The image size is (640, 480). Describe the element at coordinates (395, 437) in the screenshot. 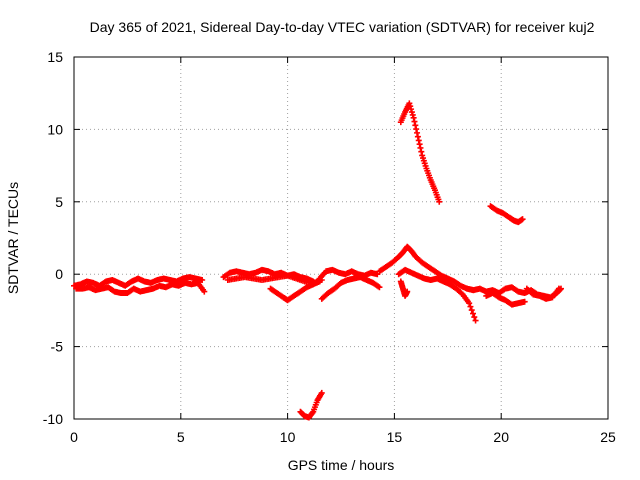

I see `x-tick-label: 15` at that location.